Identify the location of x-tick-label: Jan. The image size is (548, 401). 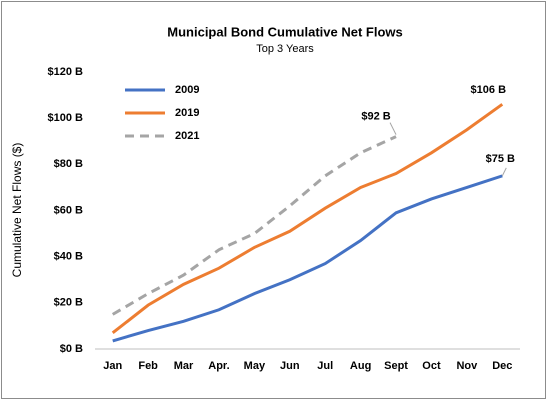
(112, 366).